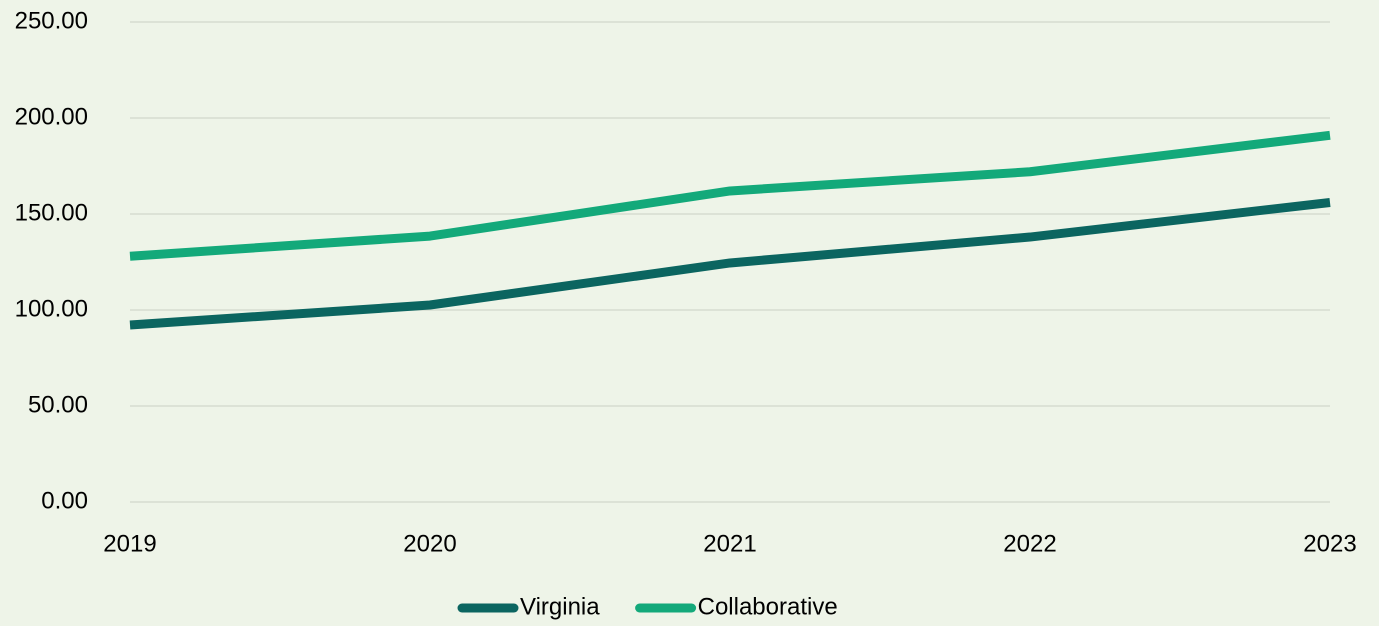  I want to click on y-tick-label: 200.00, so click(51, 116).